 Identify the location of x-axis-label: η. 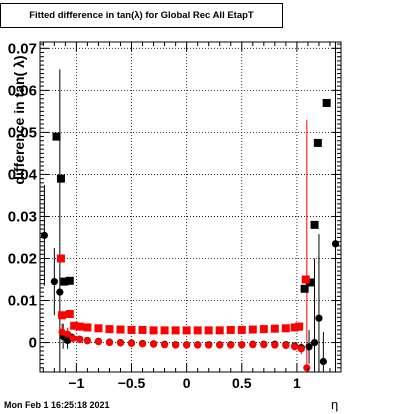
(335, 404).